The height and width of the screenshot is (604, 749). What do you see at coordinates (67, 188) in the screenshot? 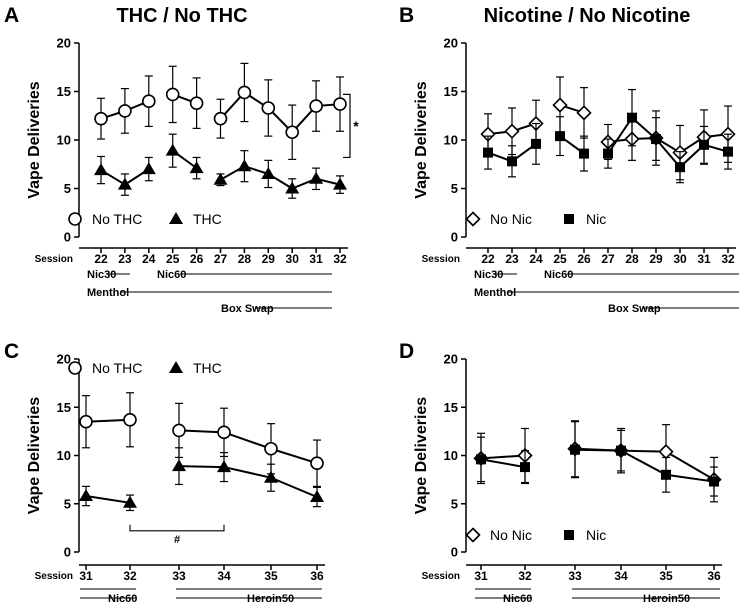
I see `panel-a-y-tick-label: 5` at bounding box center [67, 188].